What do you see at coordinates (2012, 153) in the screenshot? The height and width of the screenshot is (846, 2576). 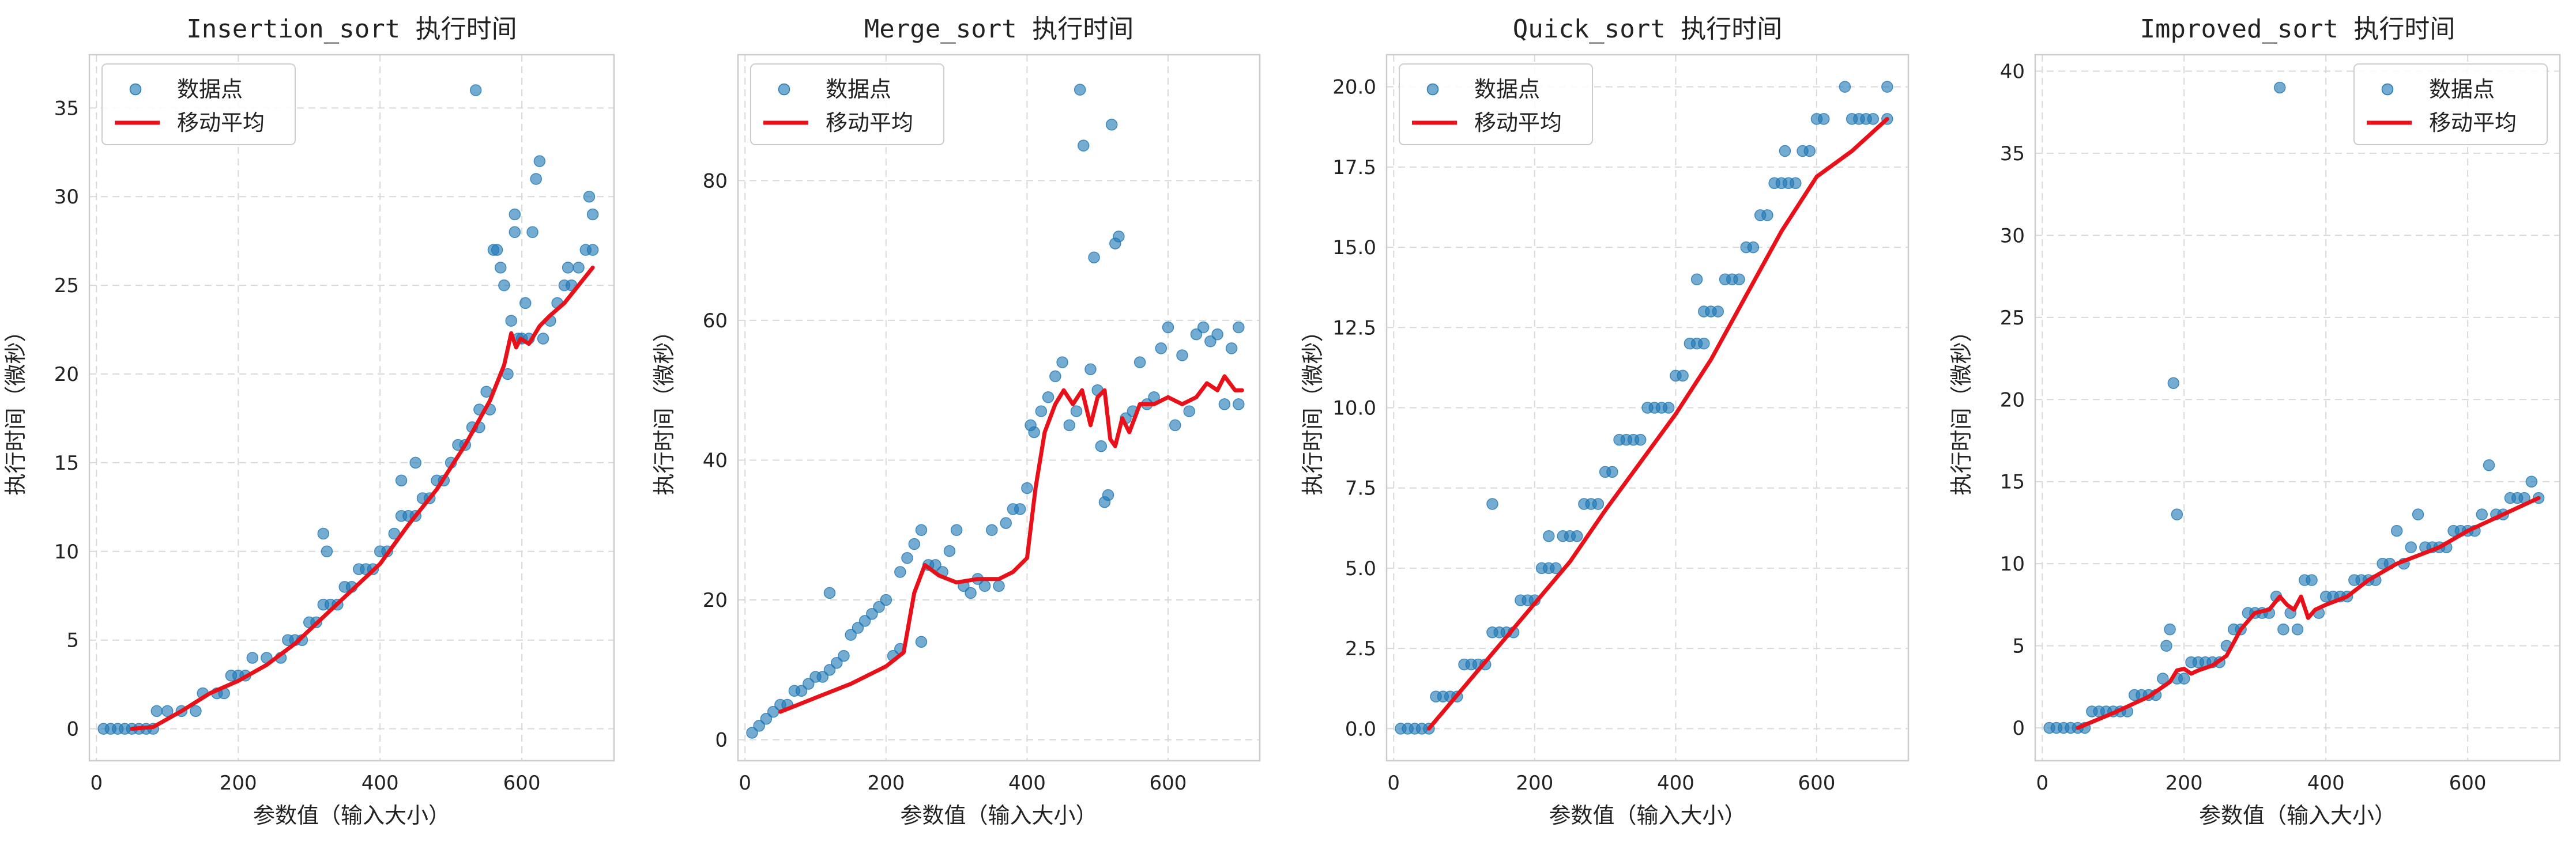 I see `y-tick-label: 35` at bounding box center [2012, 153].